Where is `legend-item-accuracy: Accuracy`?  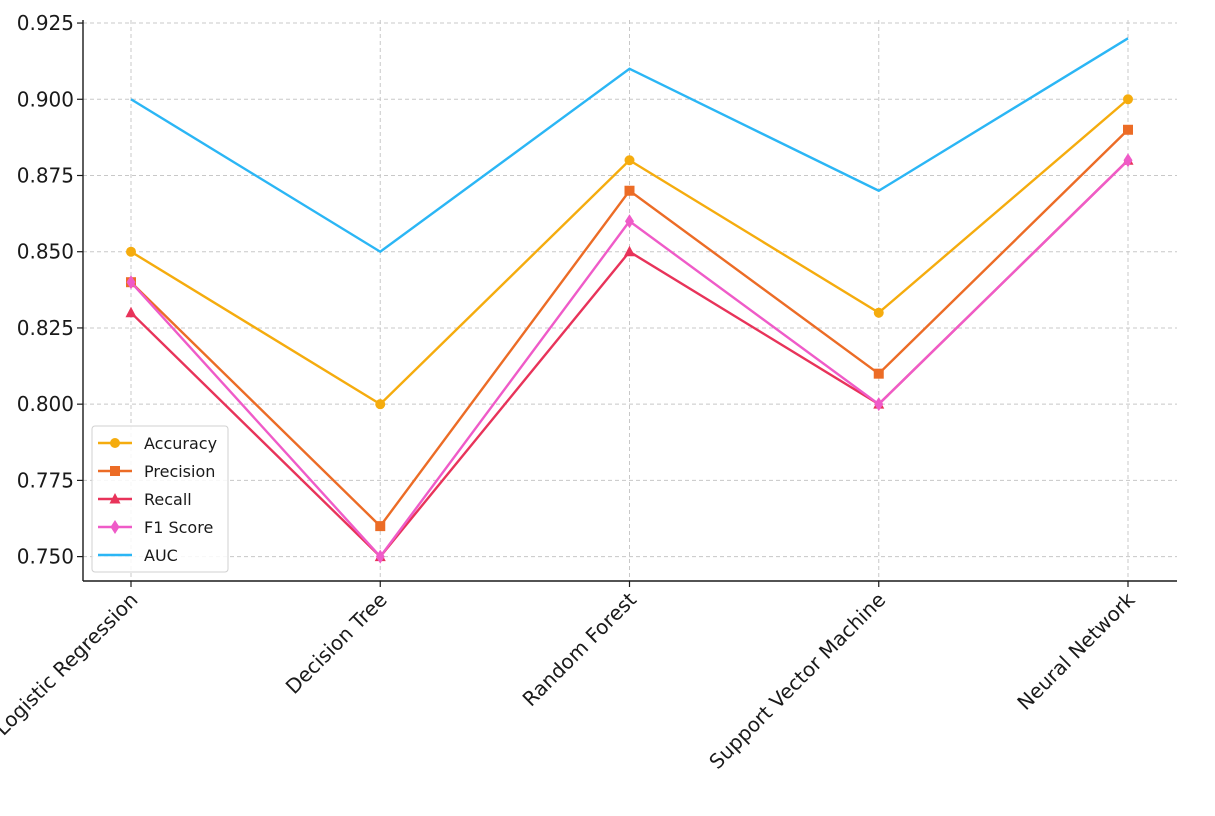 legend-item-accuracy: Accuracy is located at coordinates (157, 443).